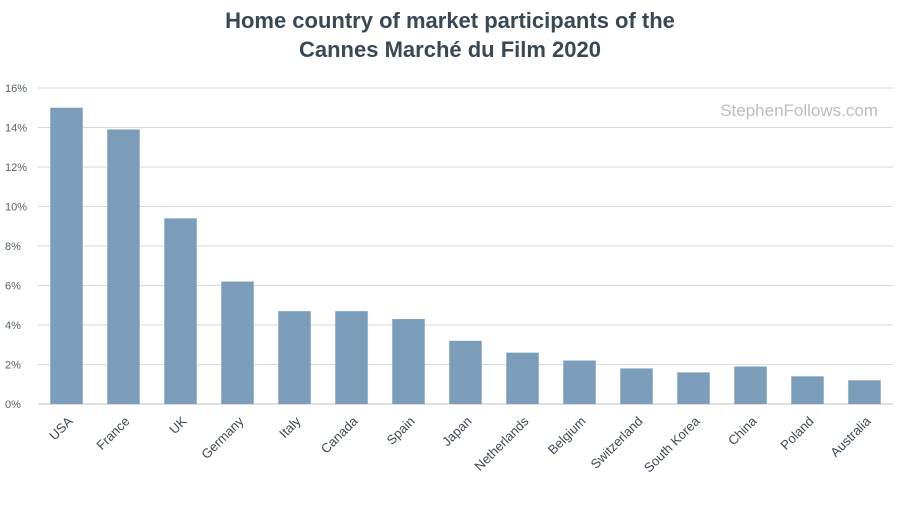 The image size is (900, 512). Describe the element at coordinates (567, 436) in the screenshot. I see `x-tick-label: Belgium` at that location.